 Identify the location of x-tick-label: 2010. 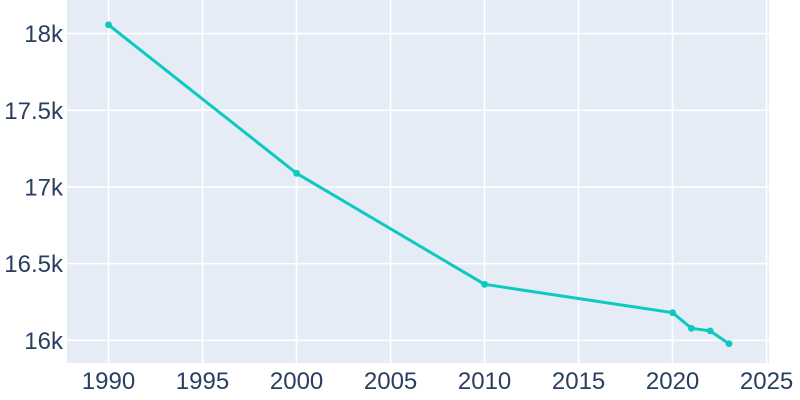
(484, 381).